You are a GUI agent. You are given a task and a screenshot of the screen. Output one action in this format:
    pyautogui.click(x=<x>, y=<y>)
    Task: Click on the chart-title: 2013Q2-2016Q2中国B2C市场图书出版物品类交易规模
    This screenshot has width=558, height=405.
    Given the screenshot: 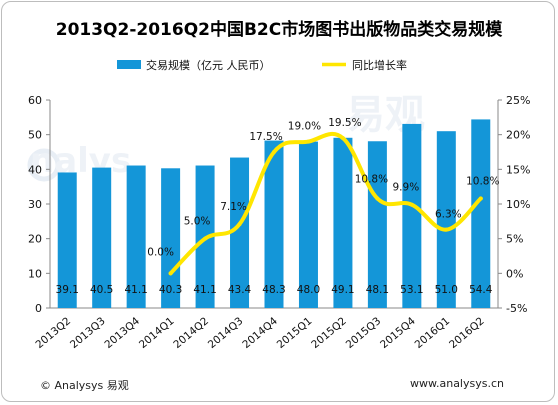 What is the action you would take?
    pyautogui.click(x=279, y=30)
    